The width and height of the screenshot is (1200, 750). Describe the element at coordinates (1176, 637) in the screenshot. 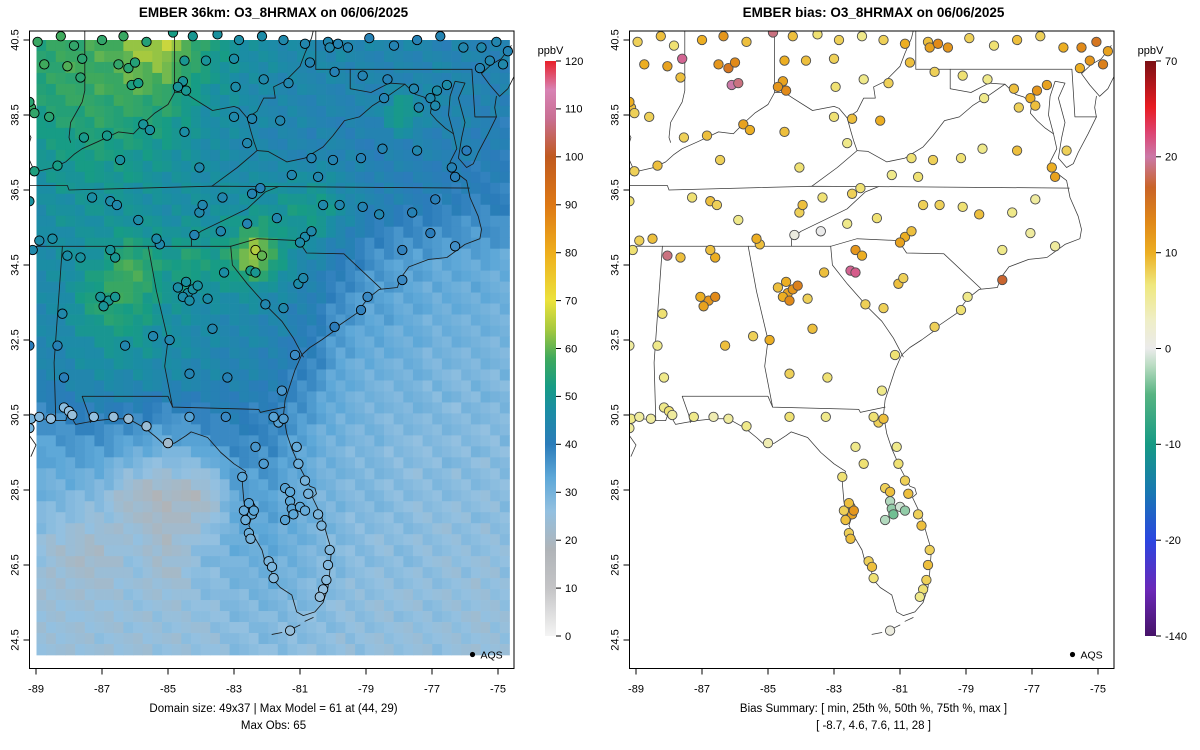

I see `colorbar-tick-label: -140` at that location.